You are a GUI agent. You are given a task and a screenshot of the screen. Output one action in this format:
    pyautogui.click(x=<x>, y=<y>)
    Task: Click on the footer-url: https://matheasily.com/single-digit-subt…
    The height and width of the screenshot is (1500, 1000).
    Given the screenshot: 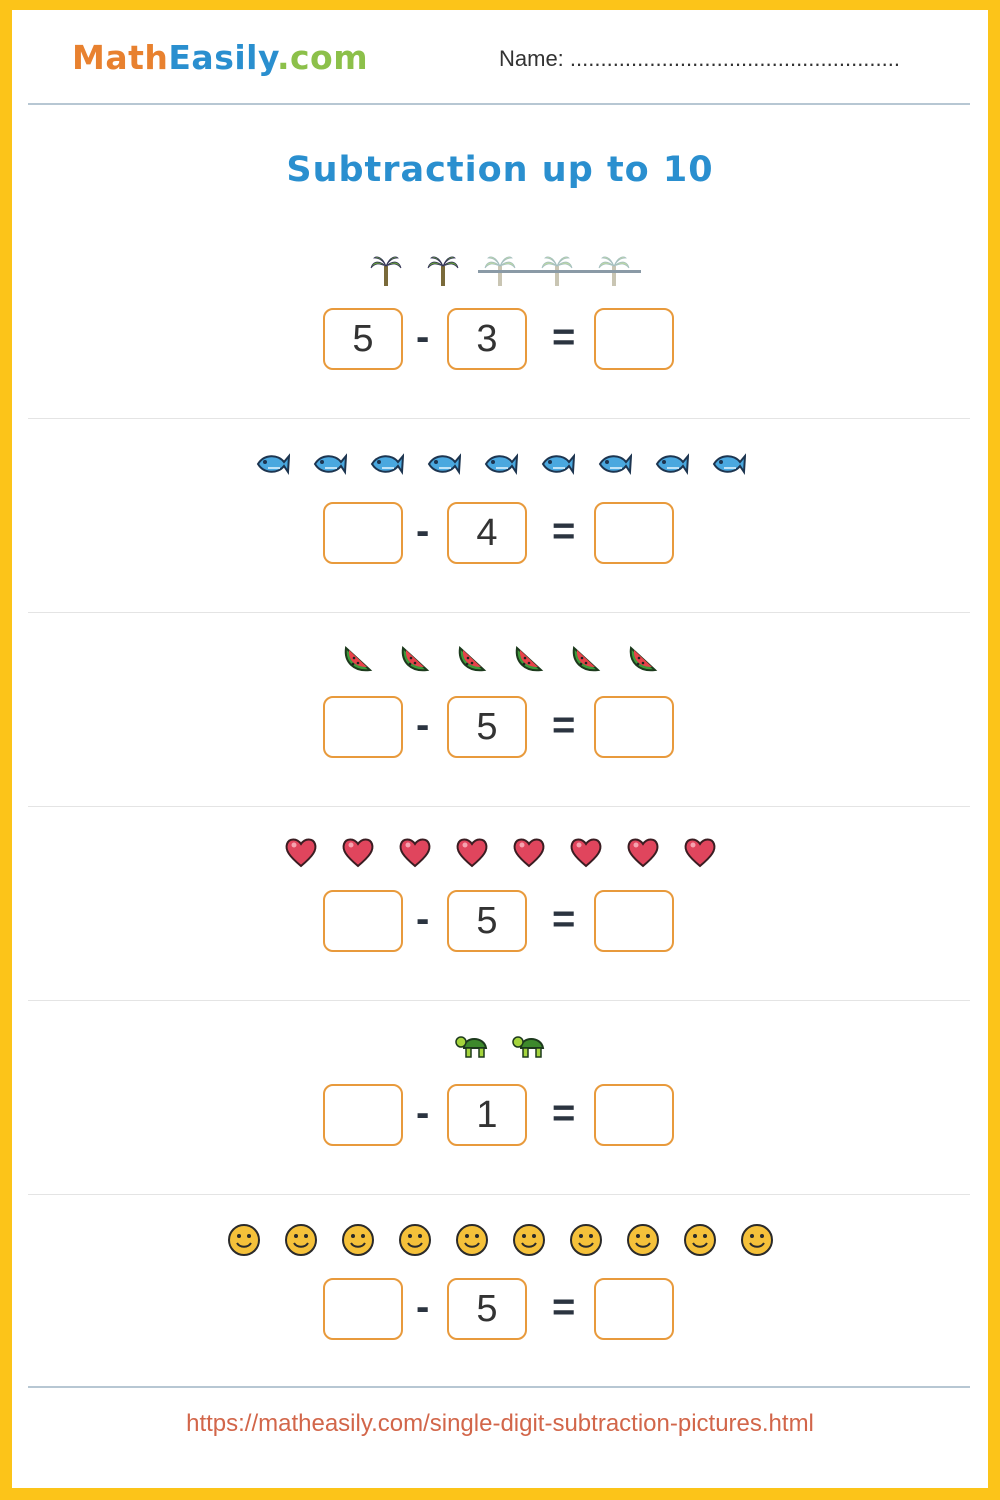 What is the action you would take?
    pyautogui.click(x=500, y=1423)
    